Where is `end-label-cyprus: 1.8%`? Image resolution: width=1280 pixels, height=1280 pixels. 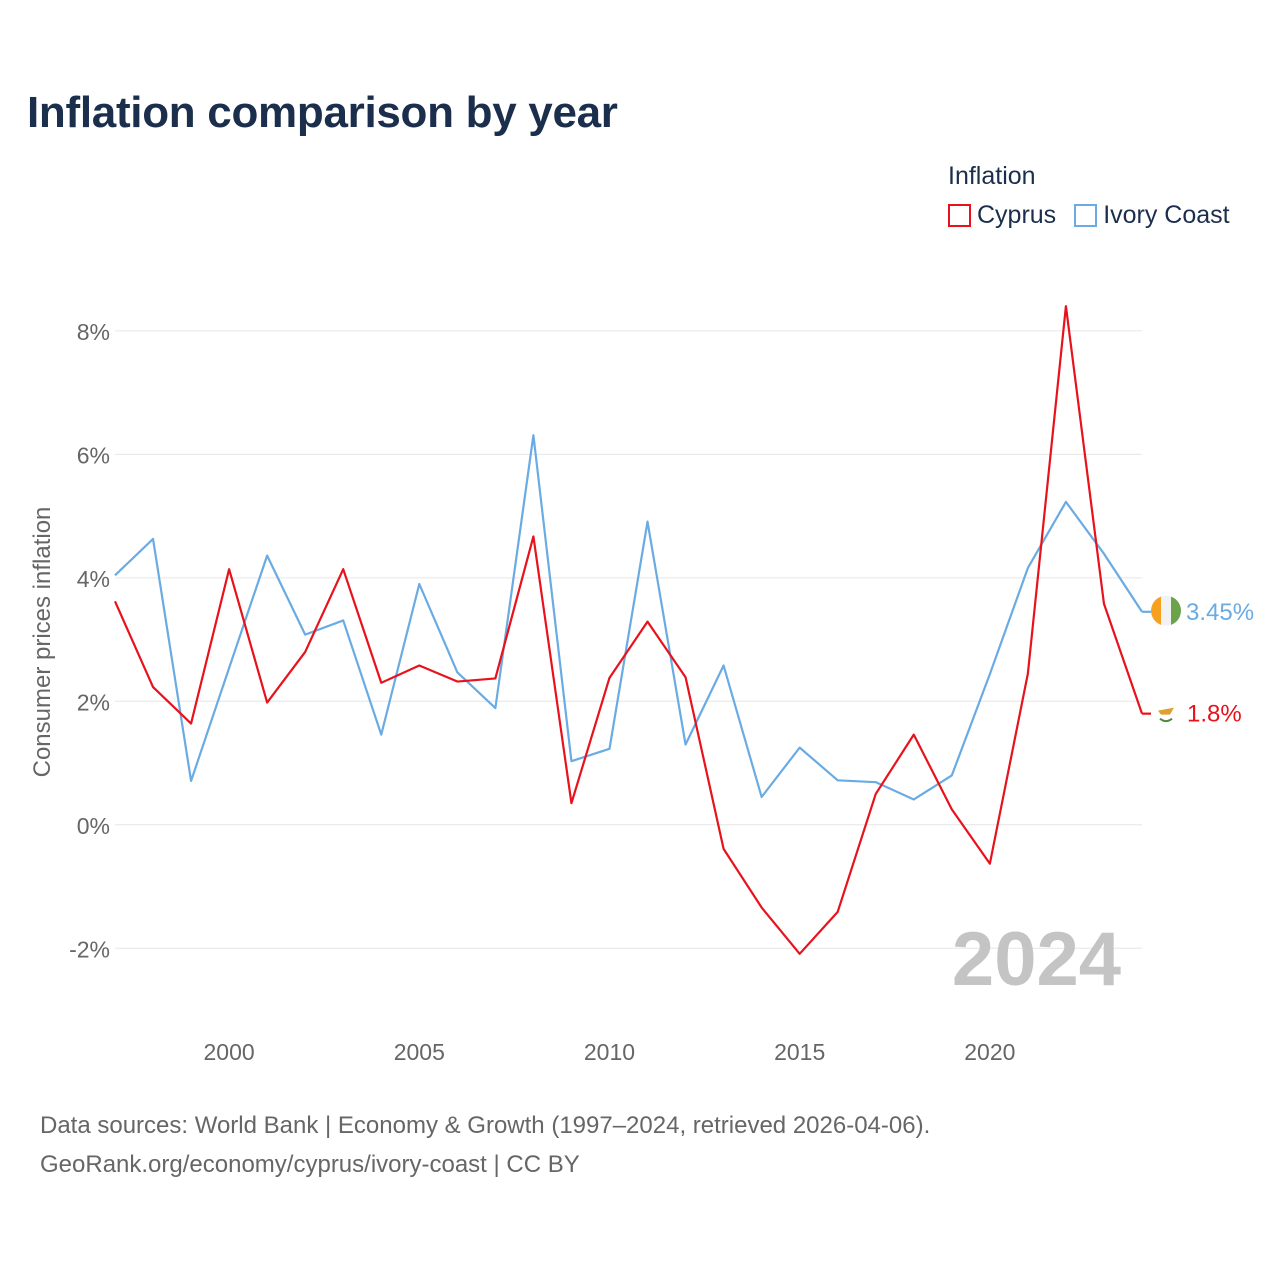 end-label-cyprus: 1.8% is located at coordinates (1214, 714).